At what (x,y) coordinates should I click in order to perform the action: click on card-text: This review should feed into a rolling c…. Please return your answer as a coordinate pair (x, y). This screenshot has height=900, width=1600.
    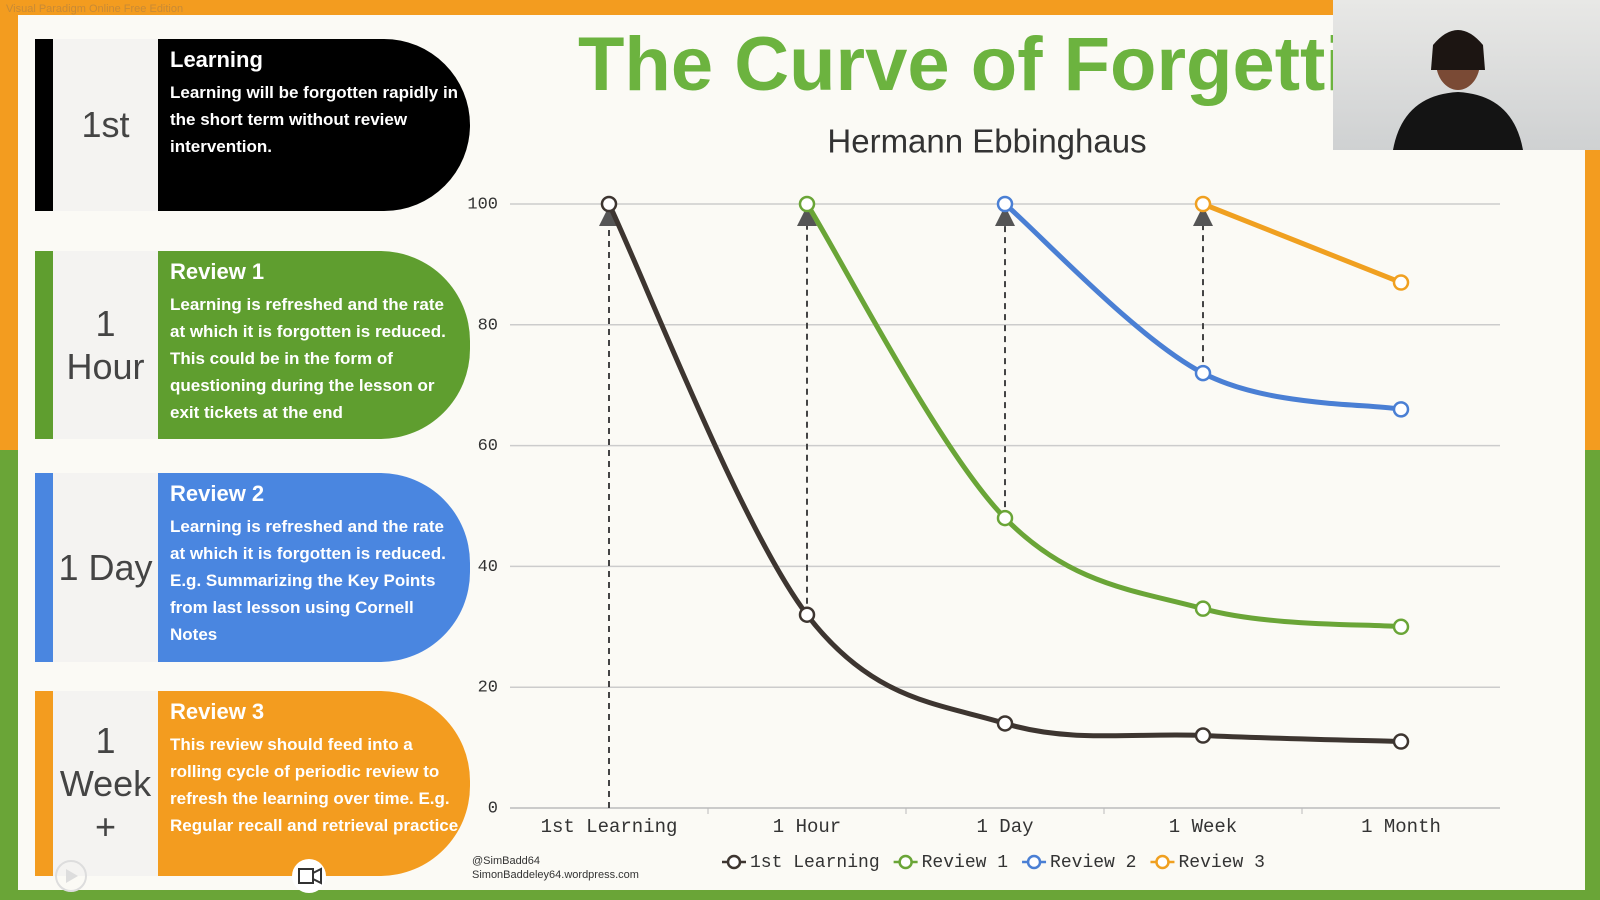
    Looking at the image, I should click on (314, 785).